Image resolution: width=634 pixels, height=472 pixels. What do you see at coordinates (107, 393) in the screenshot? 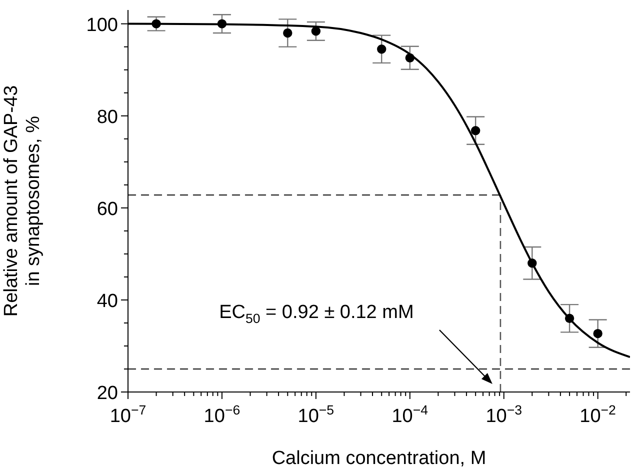
I see `y-tick-label: 20` at bounding box center [107, 393].